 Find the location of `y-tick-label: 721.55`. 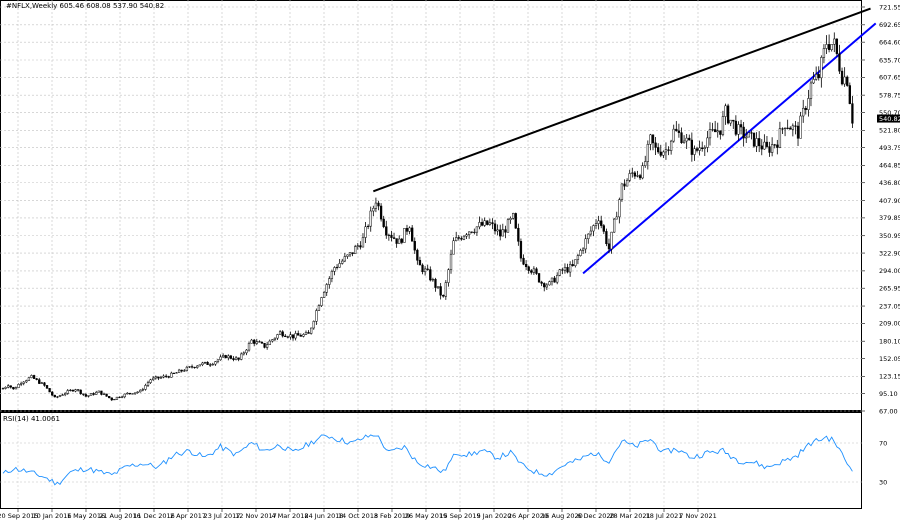

y-tick-label: 721.55 is located at coordinates (889, 7).